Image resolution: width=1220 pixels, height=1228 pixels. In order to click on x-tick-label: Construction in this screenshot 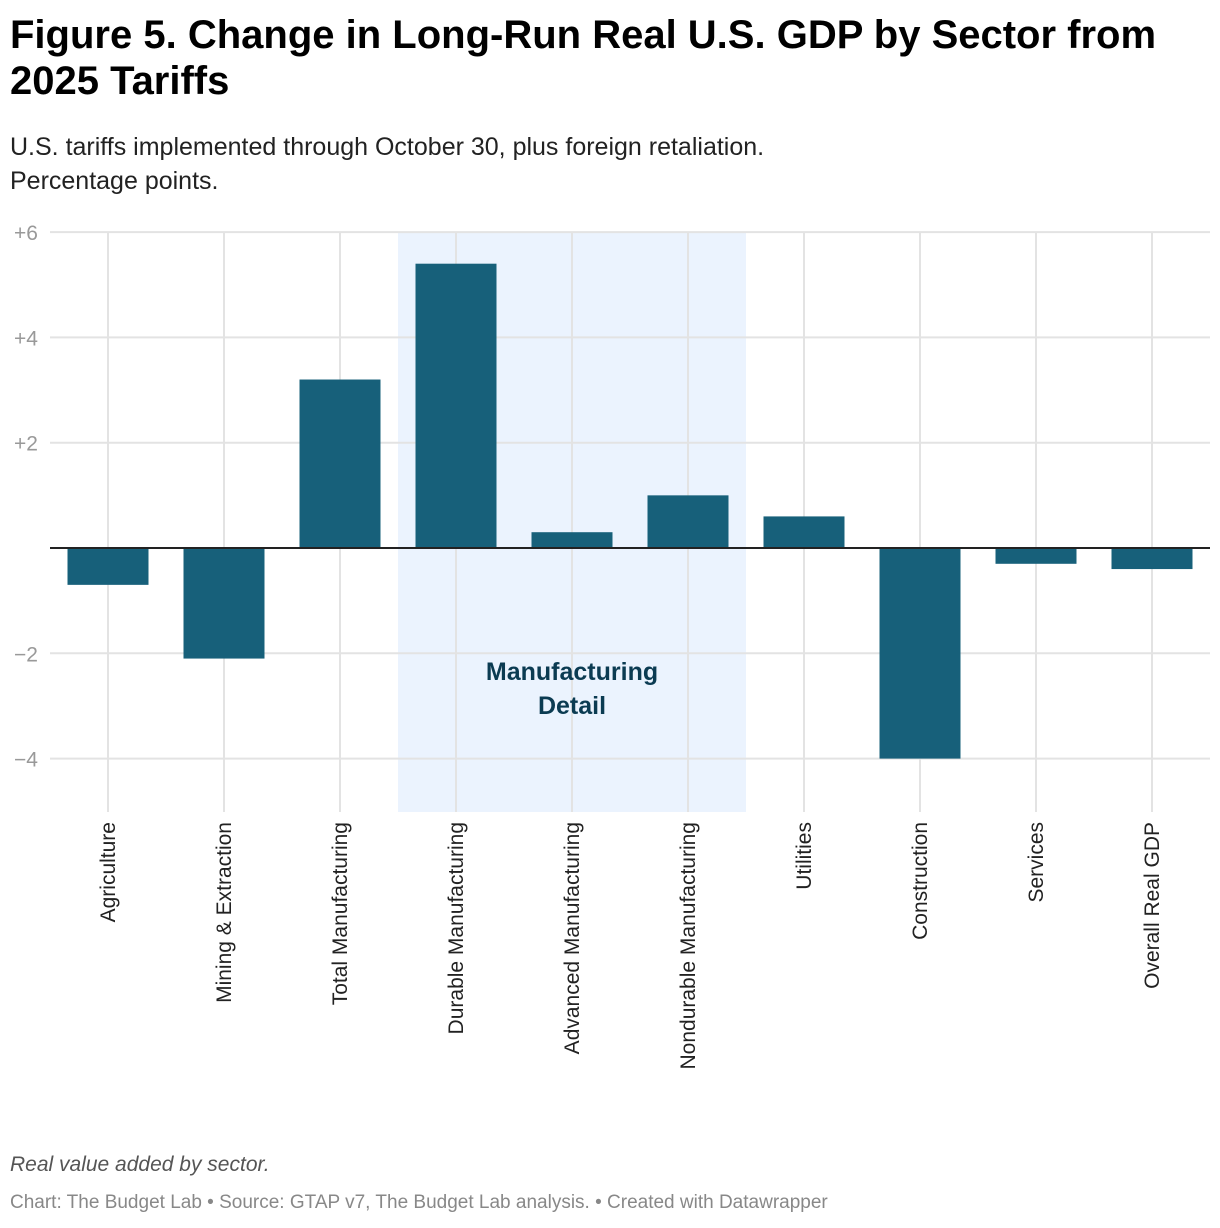, I will do `click(920, 881)`.